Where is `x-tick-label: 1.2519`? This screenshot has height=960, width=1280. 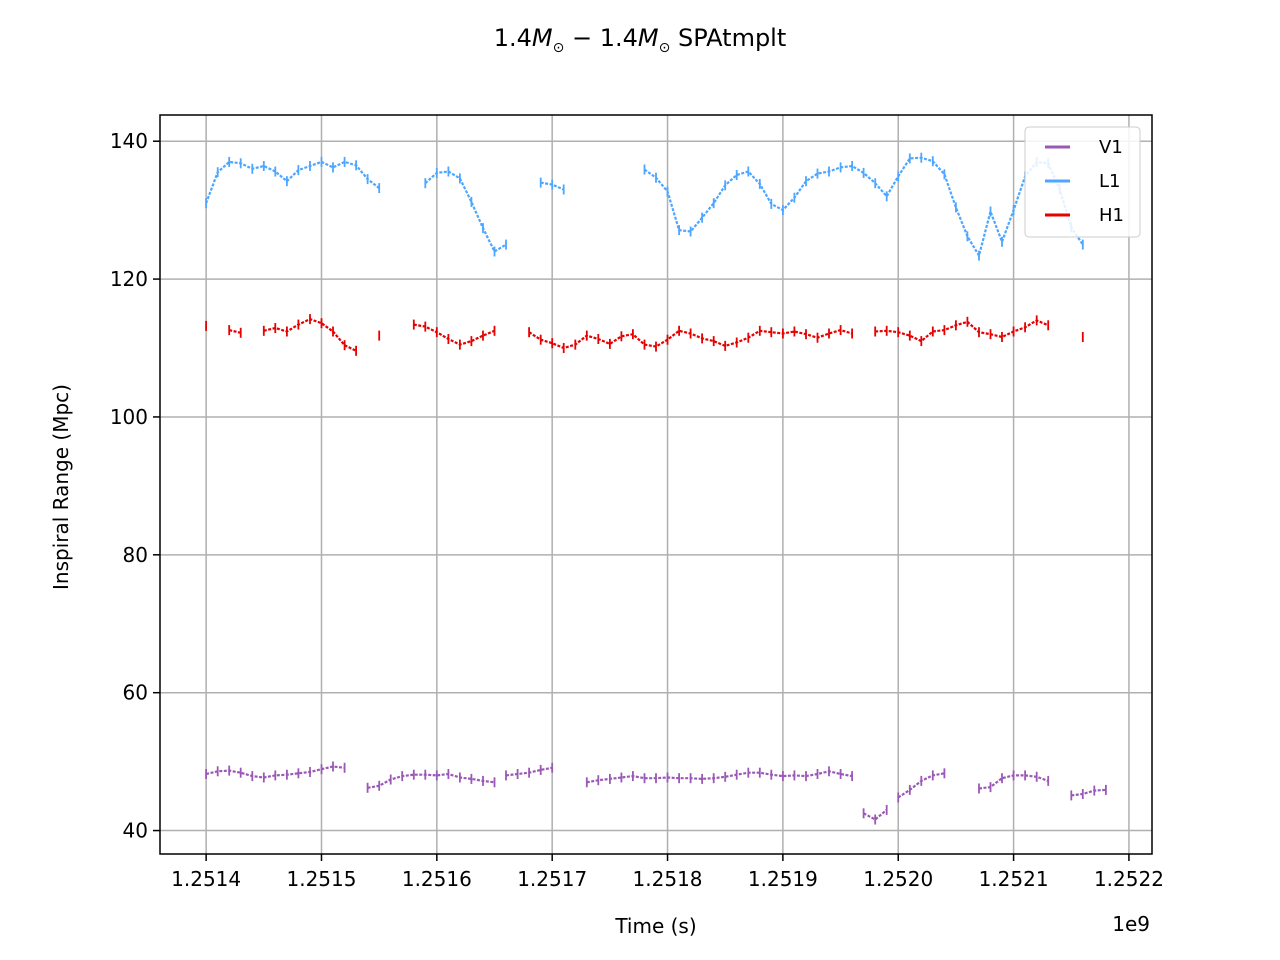 x-tick-label: 1.2519 is located at coordinates (783, 879).